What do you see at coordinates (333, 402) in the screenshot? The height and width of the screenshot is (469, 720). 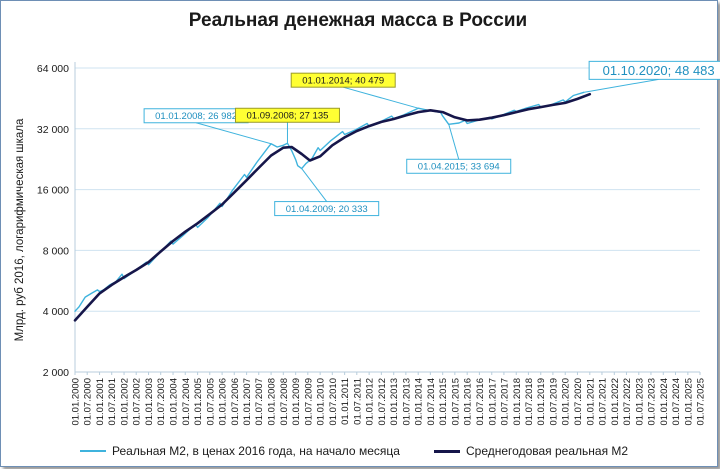 I see `x-tick-label-21: 01.07.2010` at bounding box center [333, 402].